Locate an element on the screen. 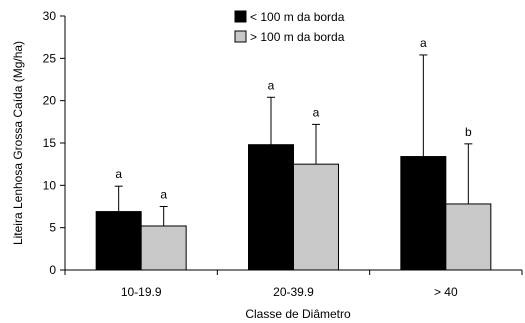 Image resolution: width=525 pixels, height=323 pixels. y-tick-label: 0 is located at coordinates (52, 270).